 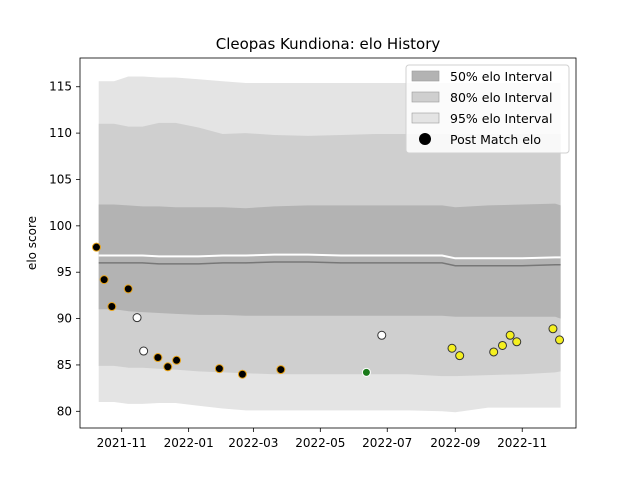 What do you see at coordinates (64, 365) in the screenshot?
I see `y-tick-label: 85` at bounding box center [64, 365].